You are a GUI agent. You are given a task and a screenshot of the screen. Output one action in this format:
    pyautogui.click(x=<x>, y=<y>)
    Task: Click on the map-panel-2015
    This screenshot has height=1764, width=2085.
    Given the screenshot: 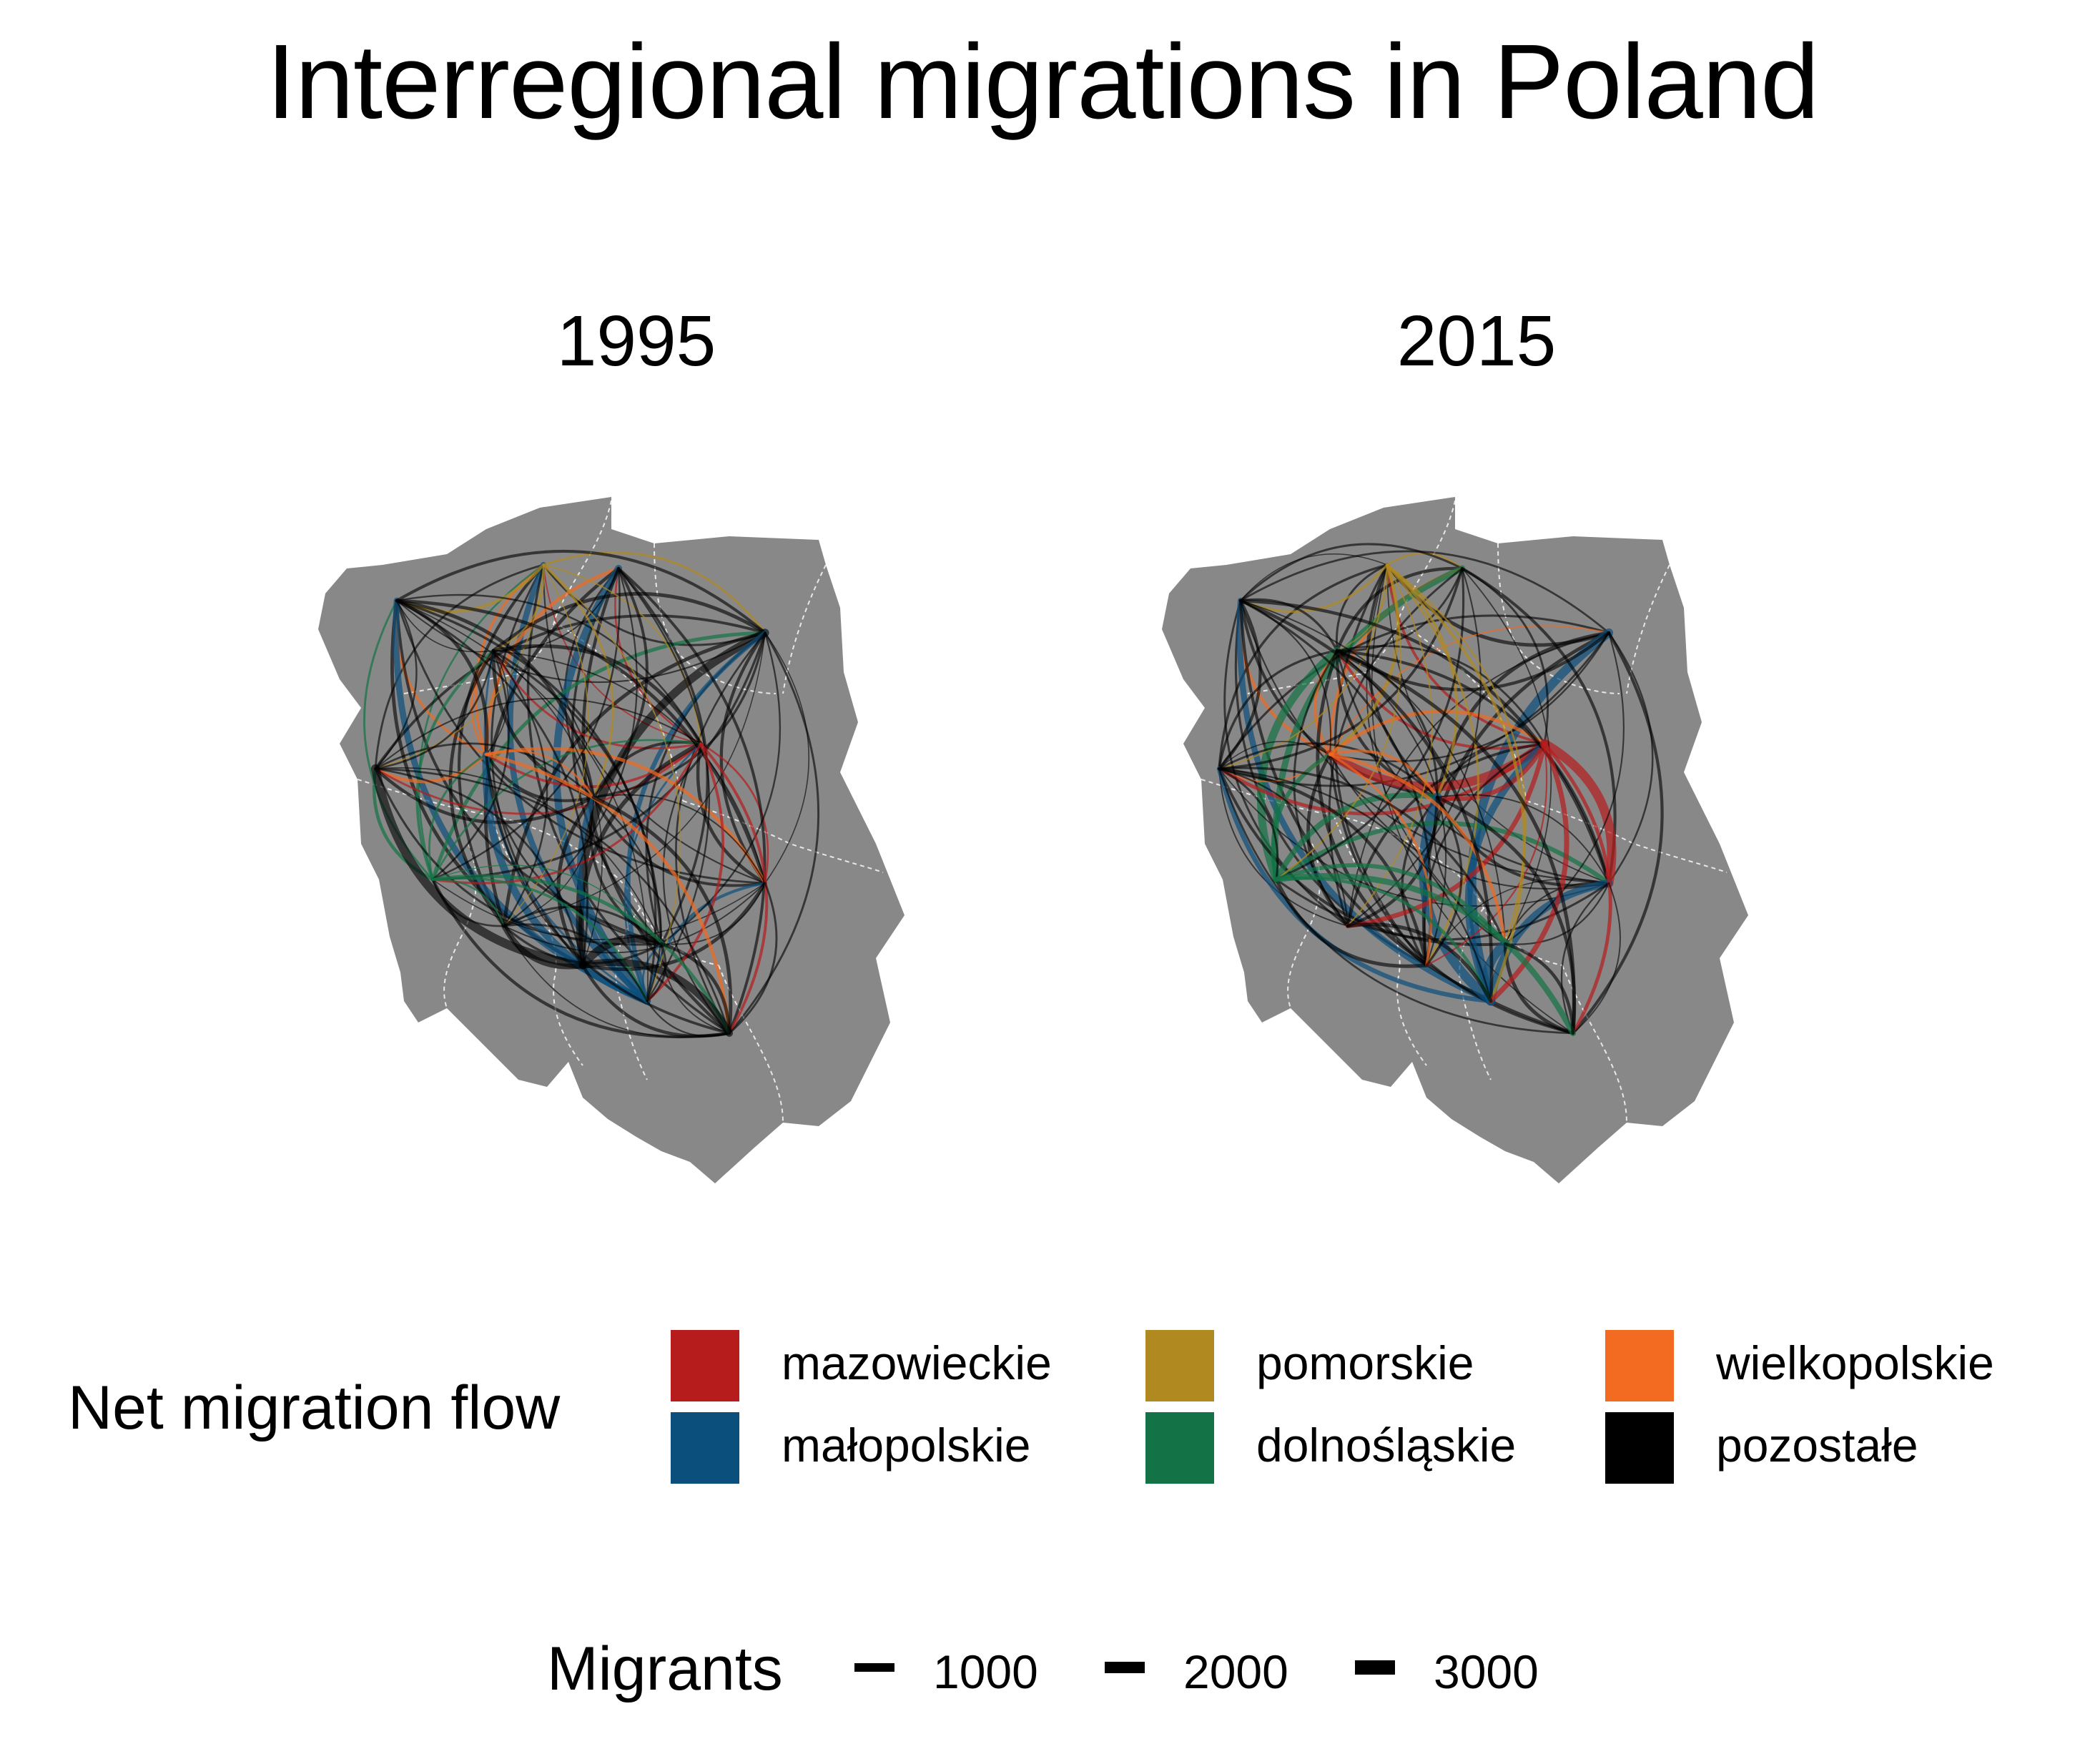 What is the action you would take?
    pyautogui.click(x=1455, y=840)
    